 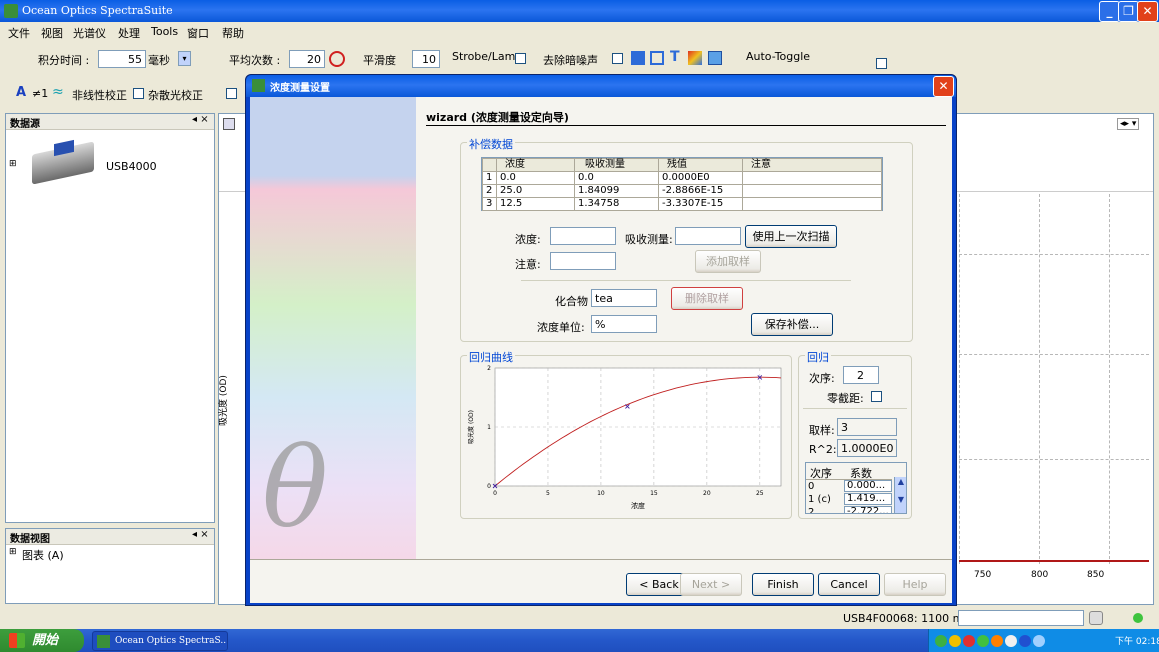 What do you see at coordinates (159, 60) in the screenshot?
I see `integration-unit-select: 毫秒` at bounding box center [159, 60].